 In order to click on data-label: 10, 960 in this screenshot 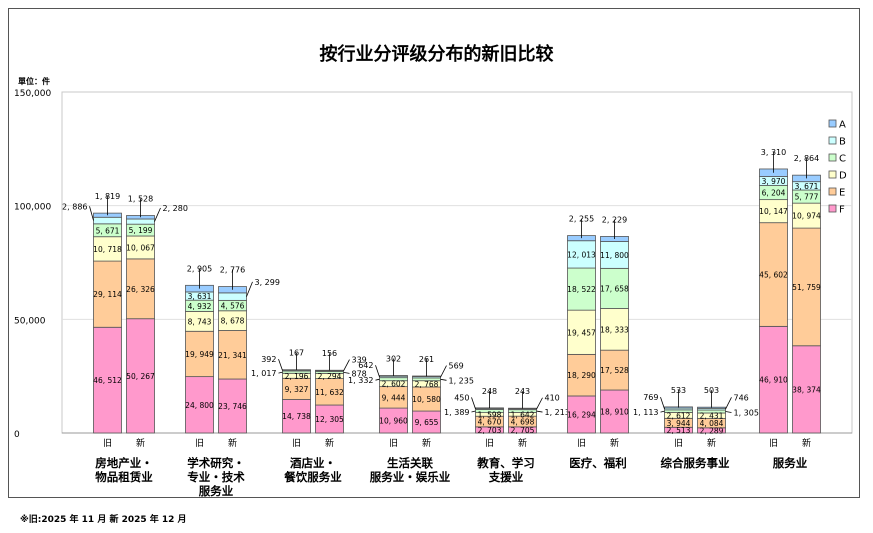, I will do `click(393, 421)`.